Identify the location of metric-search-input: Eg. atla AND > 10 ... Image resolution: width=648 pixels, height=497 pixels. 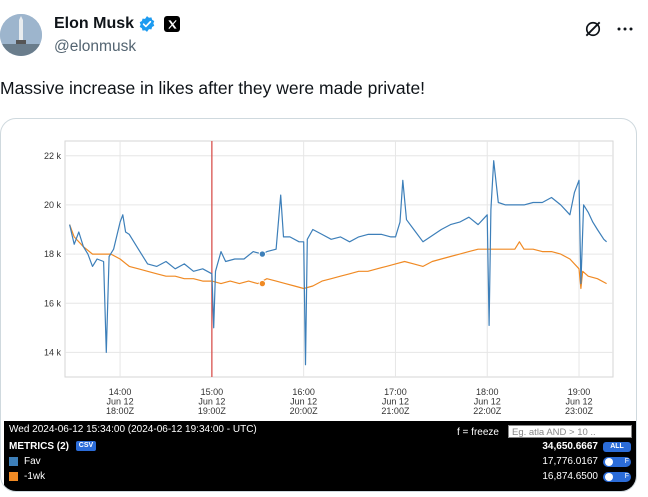
(570, 431).